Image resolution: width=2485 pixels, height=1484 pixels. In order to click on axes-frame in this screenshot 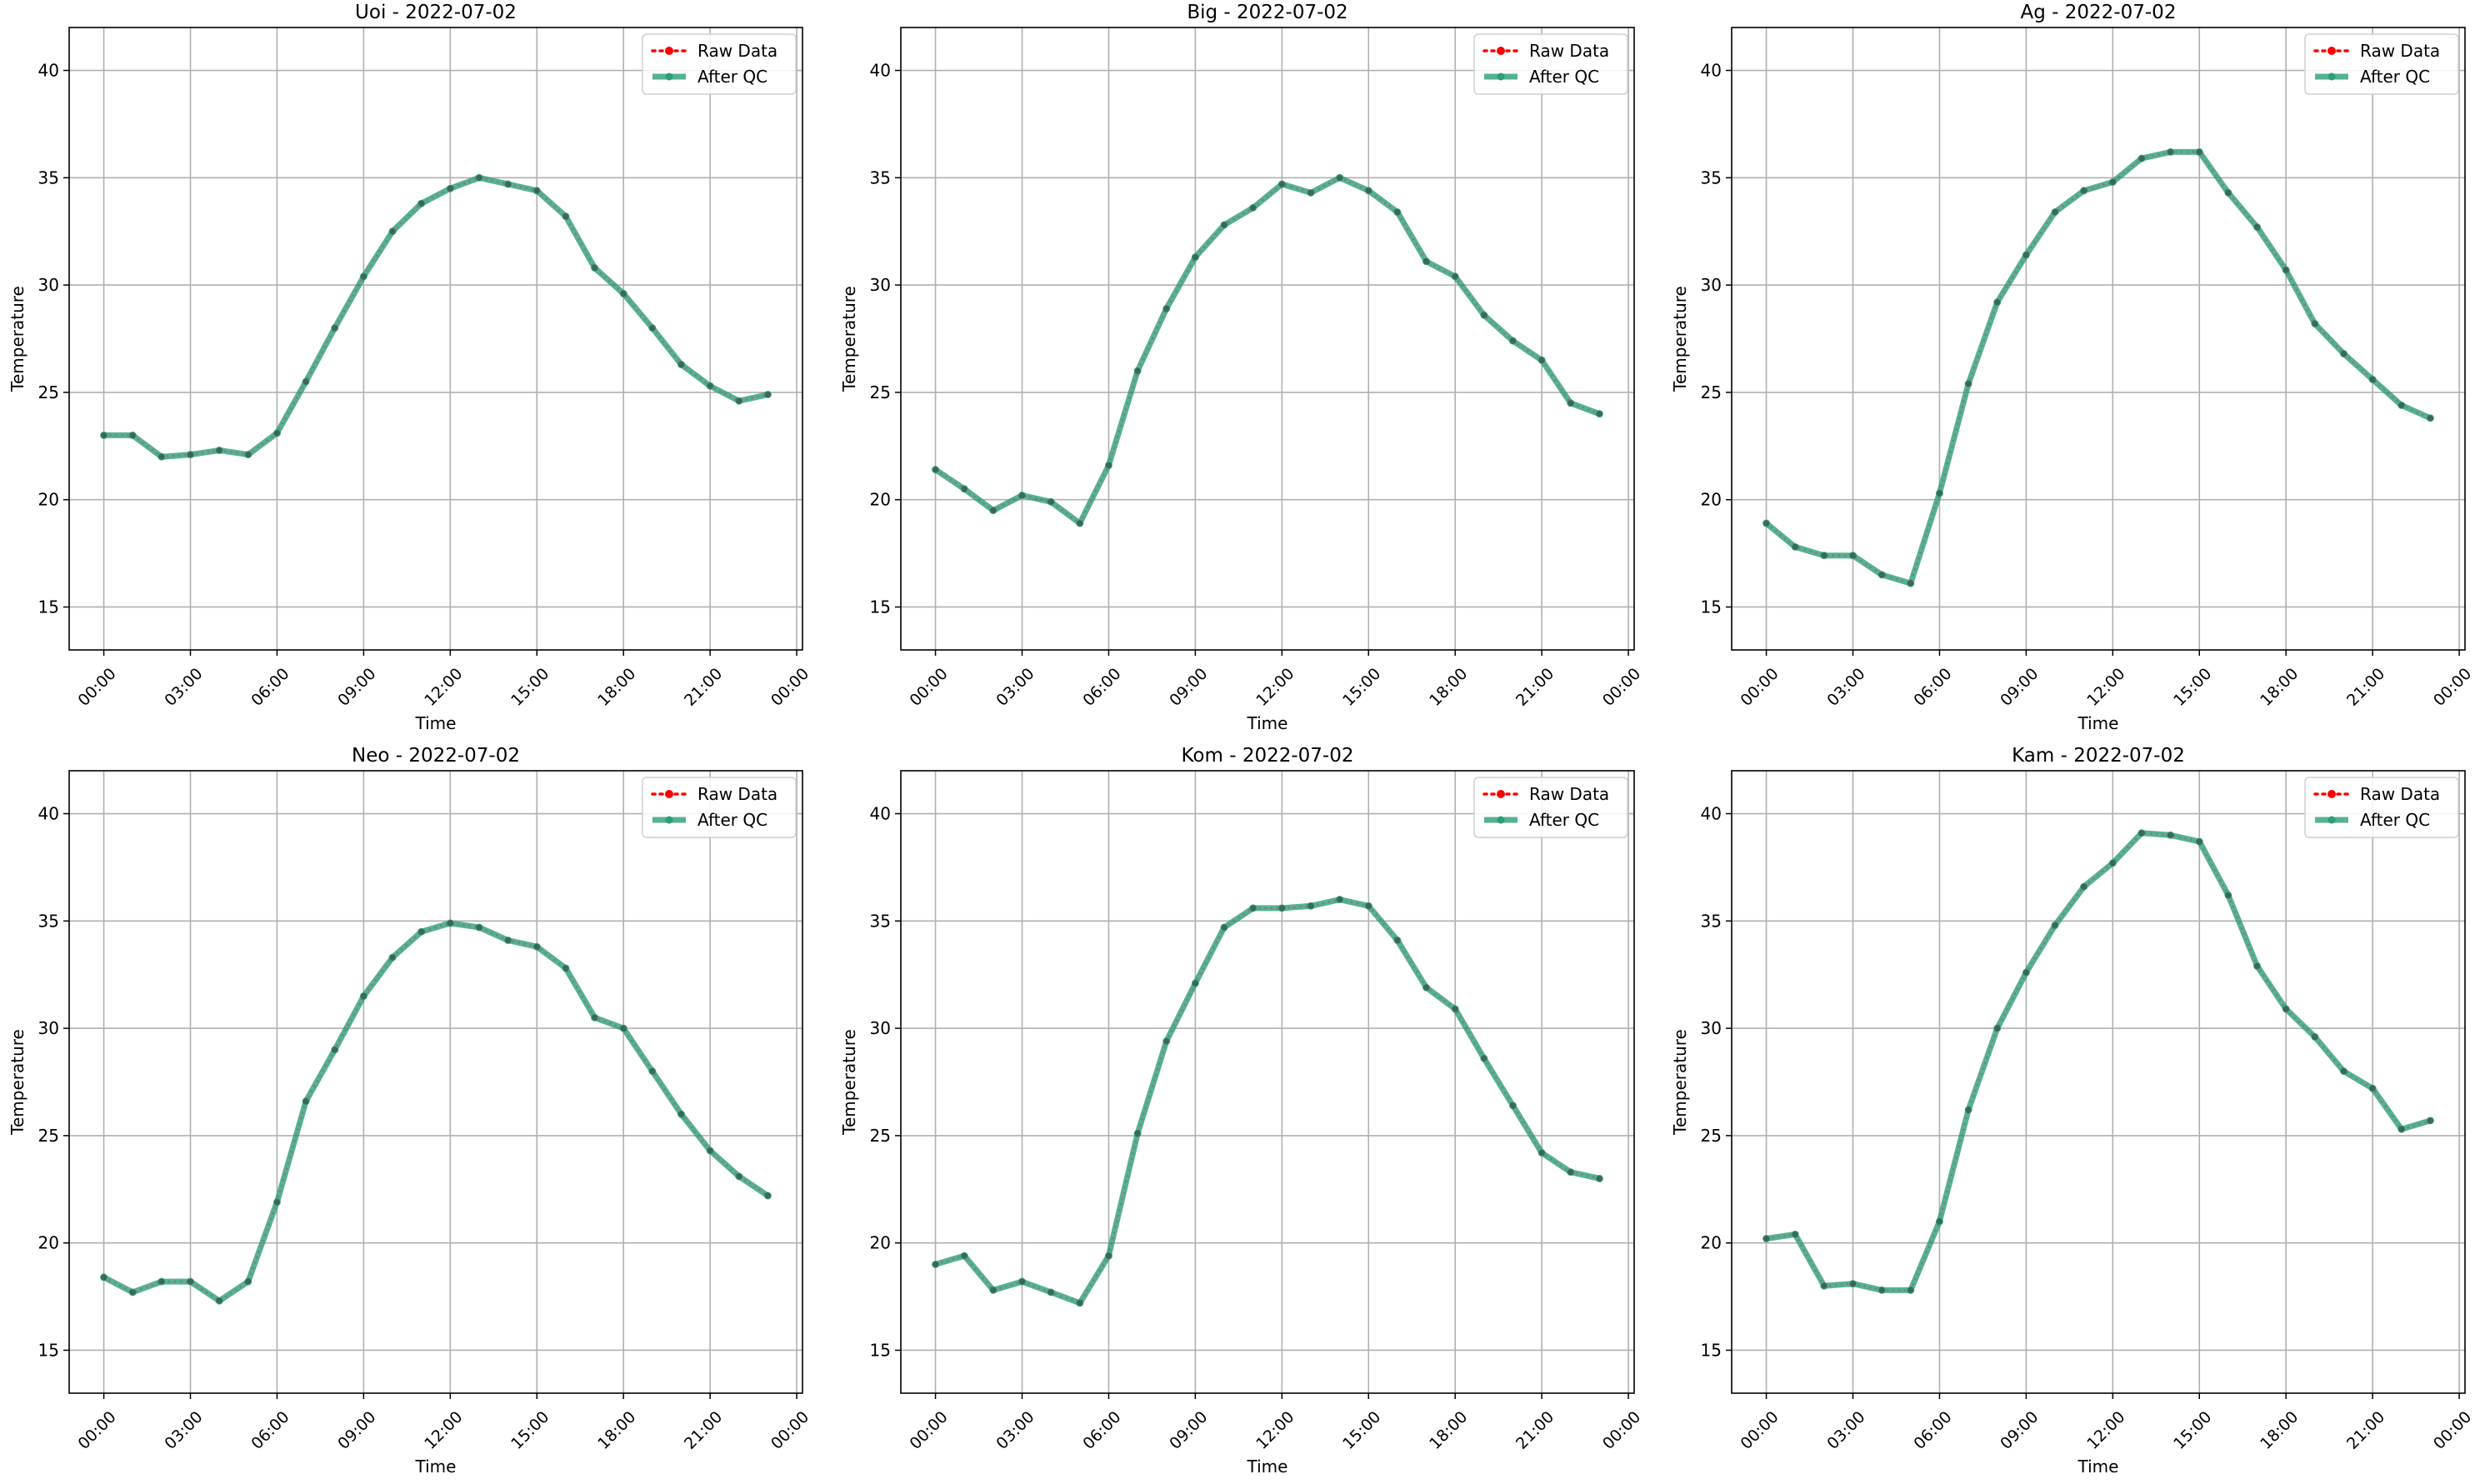, I will do `click(1267, 339)`.